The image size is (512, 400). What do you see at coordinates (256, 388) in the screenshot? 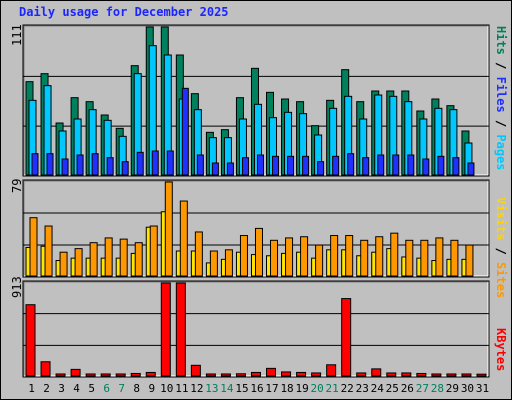
I see `day-label-16: 16` at bounding box center [256, 388].